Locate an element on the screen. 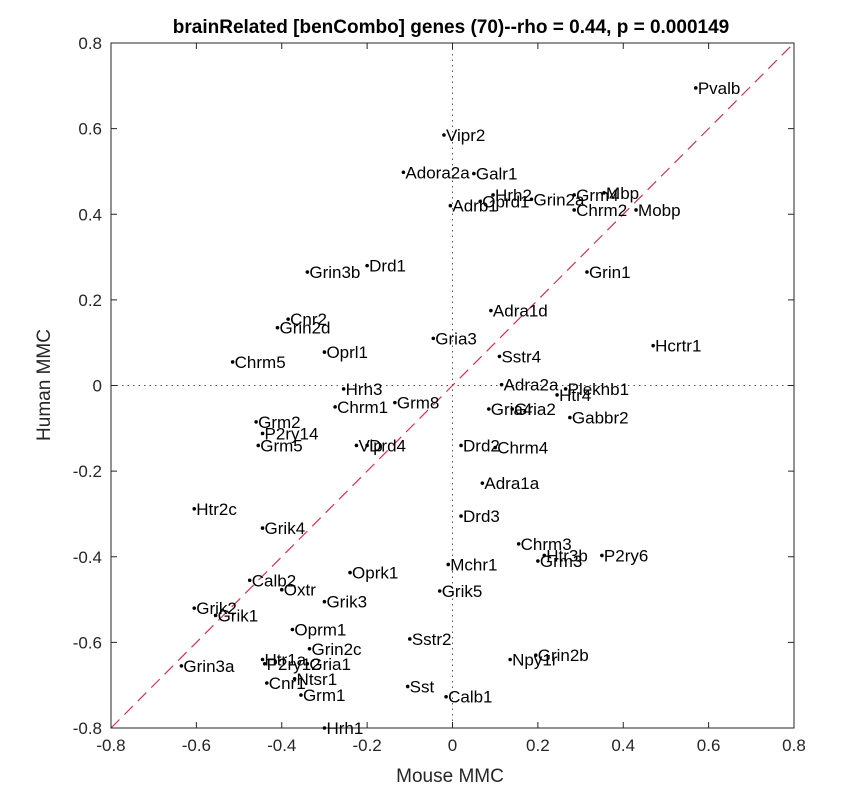  data-point-group: Gria1 is located at coordinates (328, 664).